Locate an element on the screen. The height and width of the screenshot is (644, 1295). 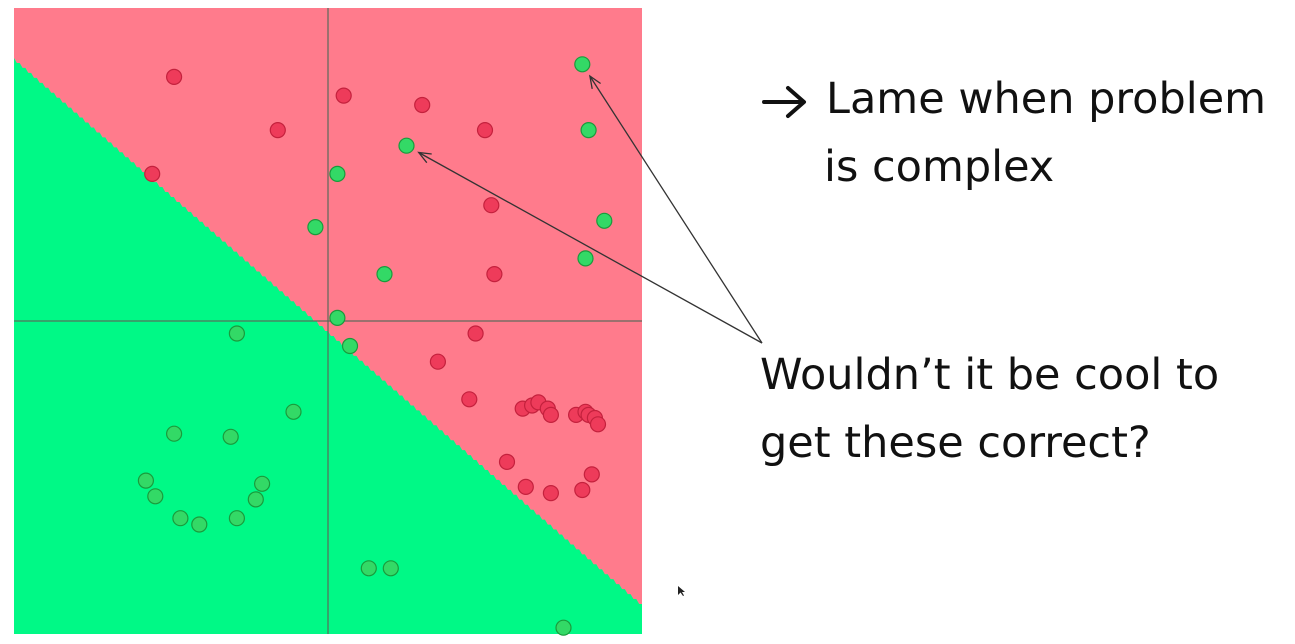
arrow-to-point-b-line is located at coordinates (676, 209).